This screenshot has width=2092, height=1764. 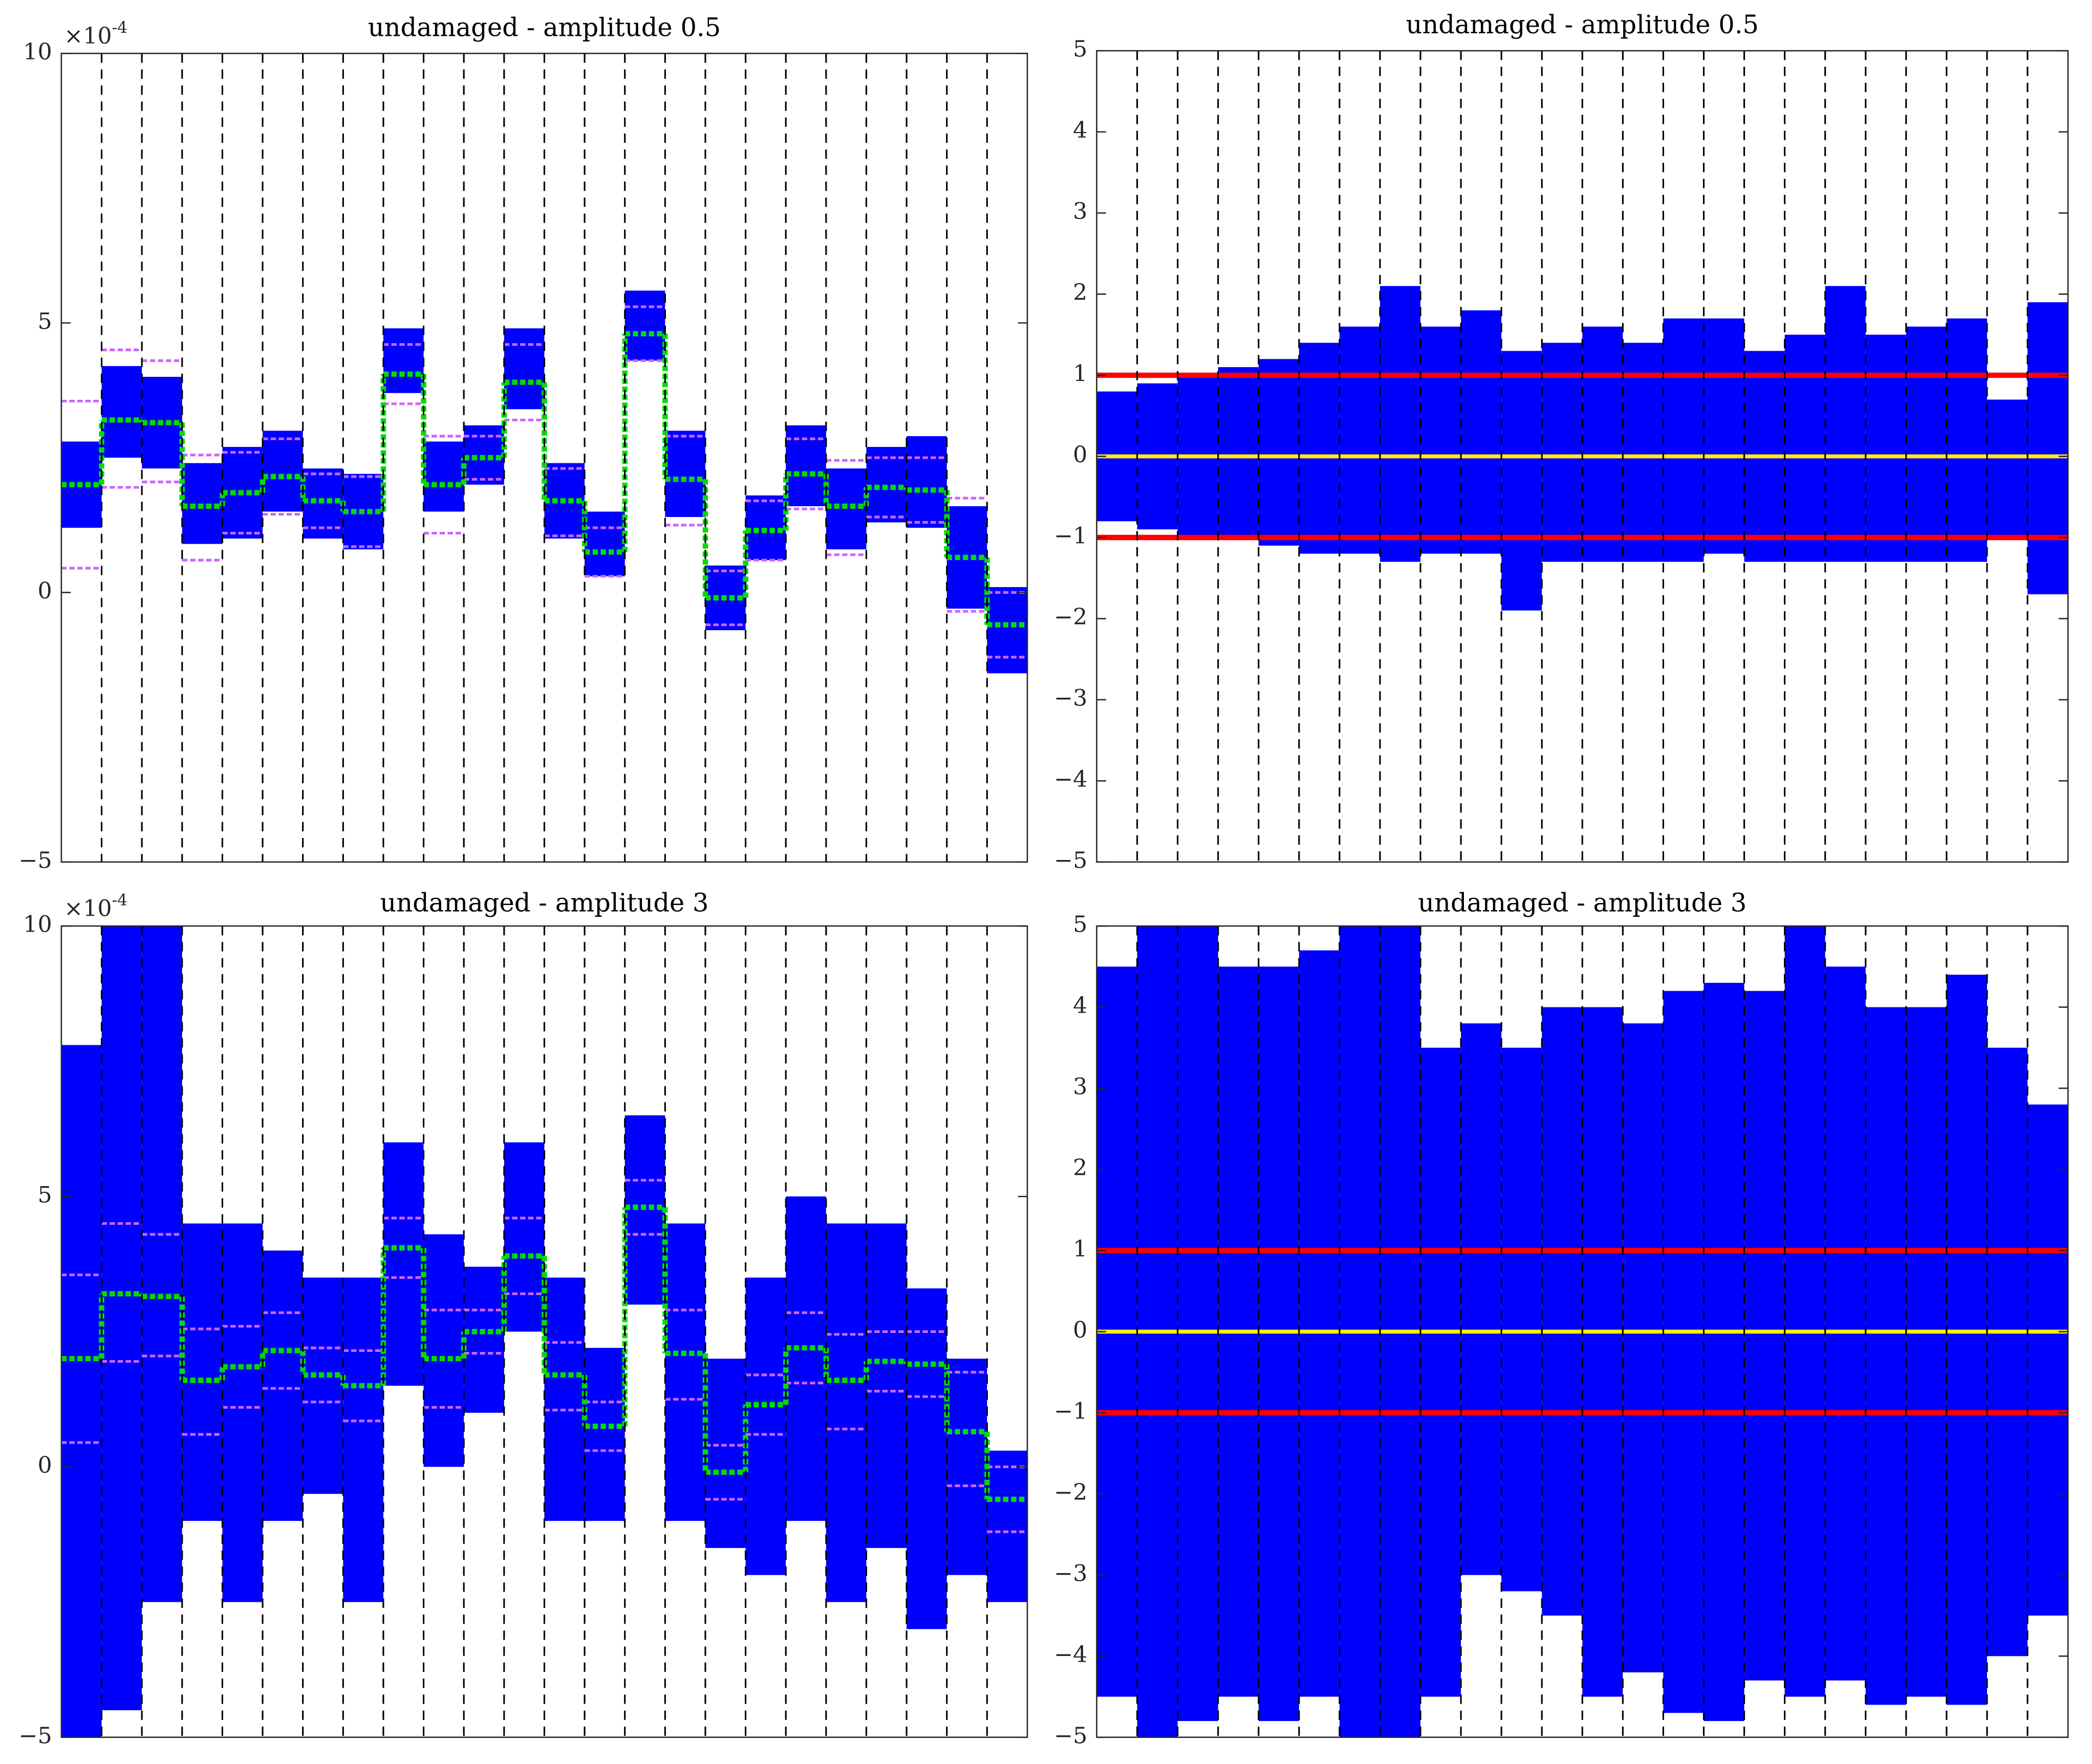 I want to click on y-tick-label: 4, so click(x=1080, y=1006).